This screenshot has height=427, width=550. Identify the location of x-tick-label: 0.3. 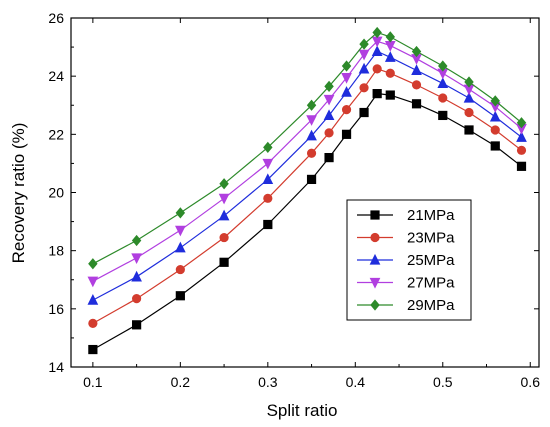
(268, 382).